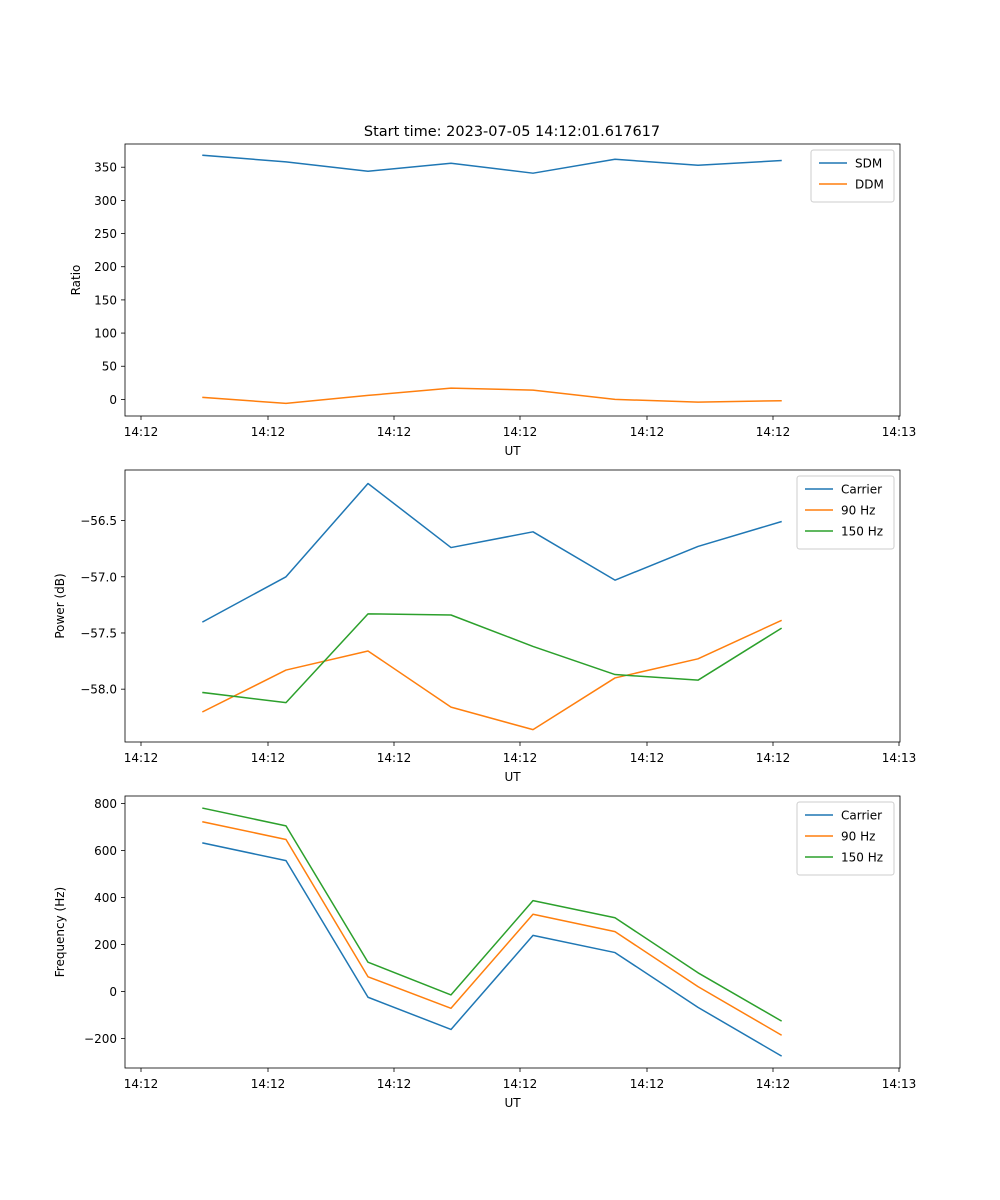 The image size is (1000, 1200). Describe the element at coordinates (105, 898) in the screenshot. I see `y-tick-label: 400` at that location.